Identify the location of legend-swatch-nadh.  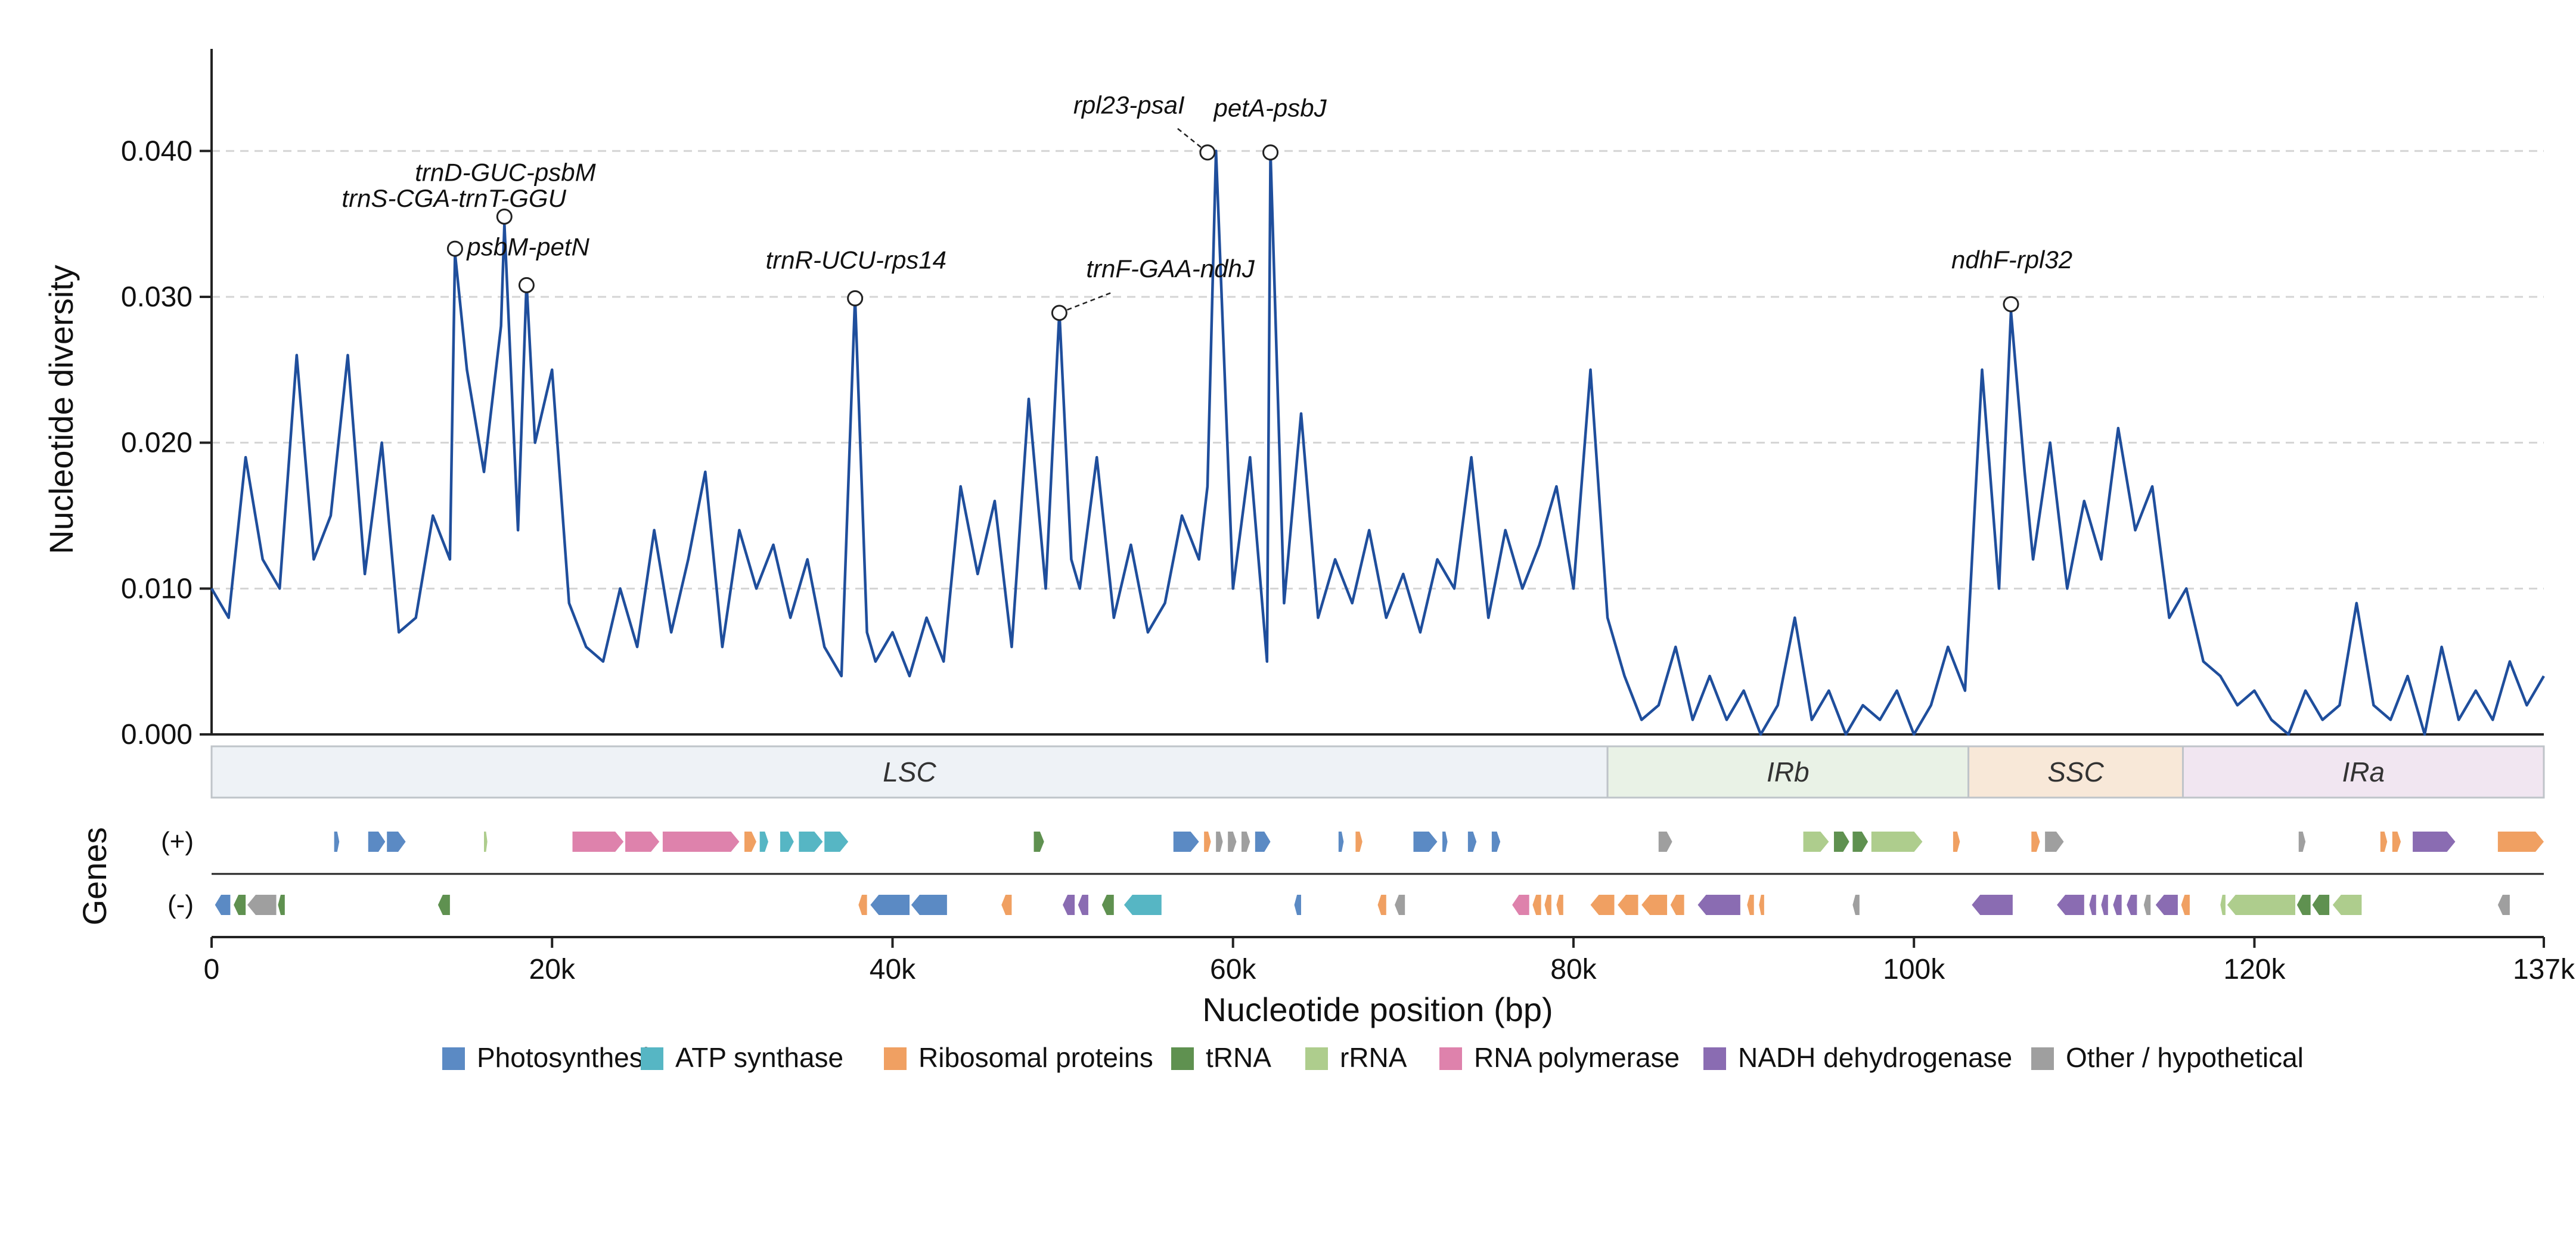
(1715, 1058).